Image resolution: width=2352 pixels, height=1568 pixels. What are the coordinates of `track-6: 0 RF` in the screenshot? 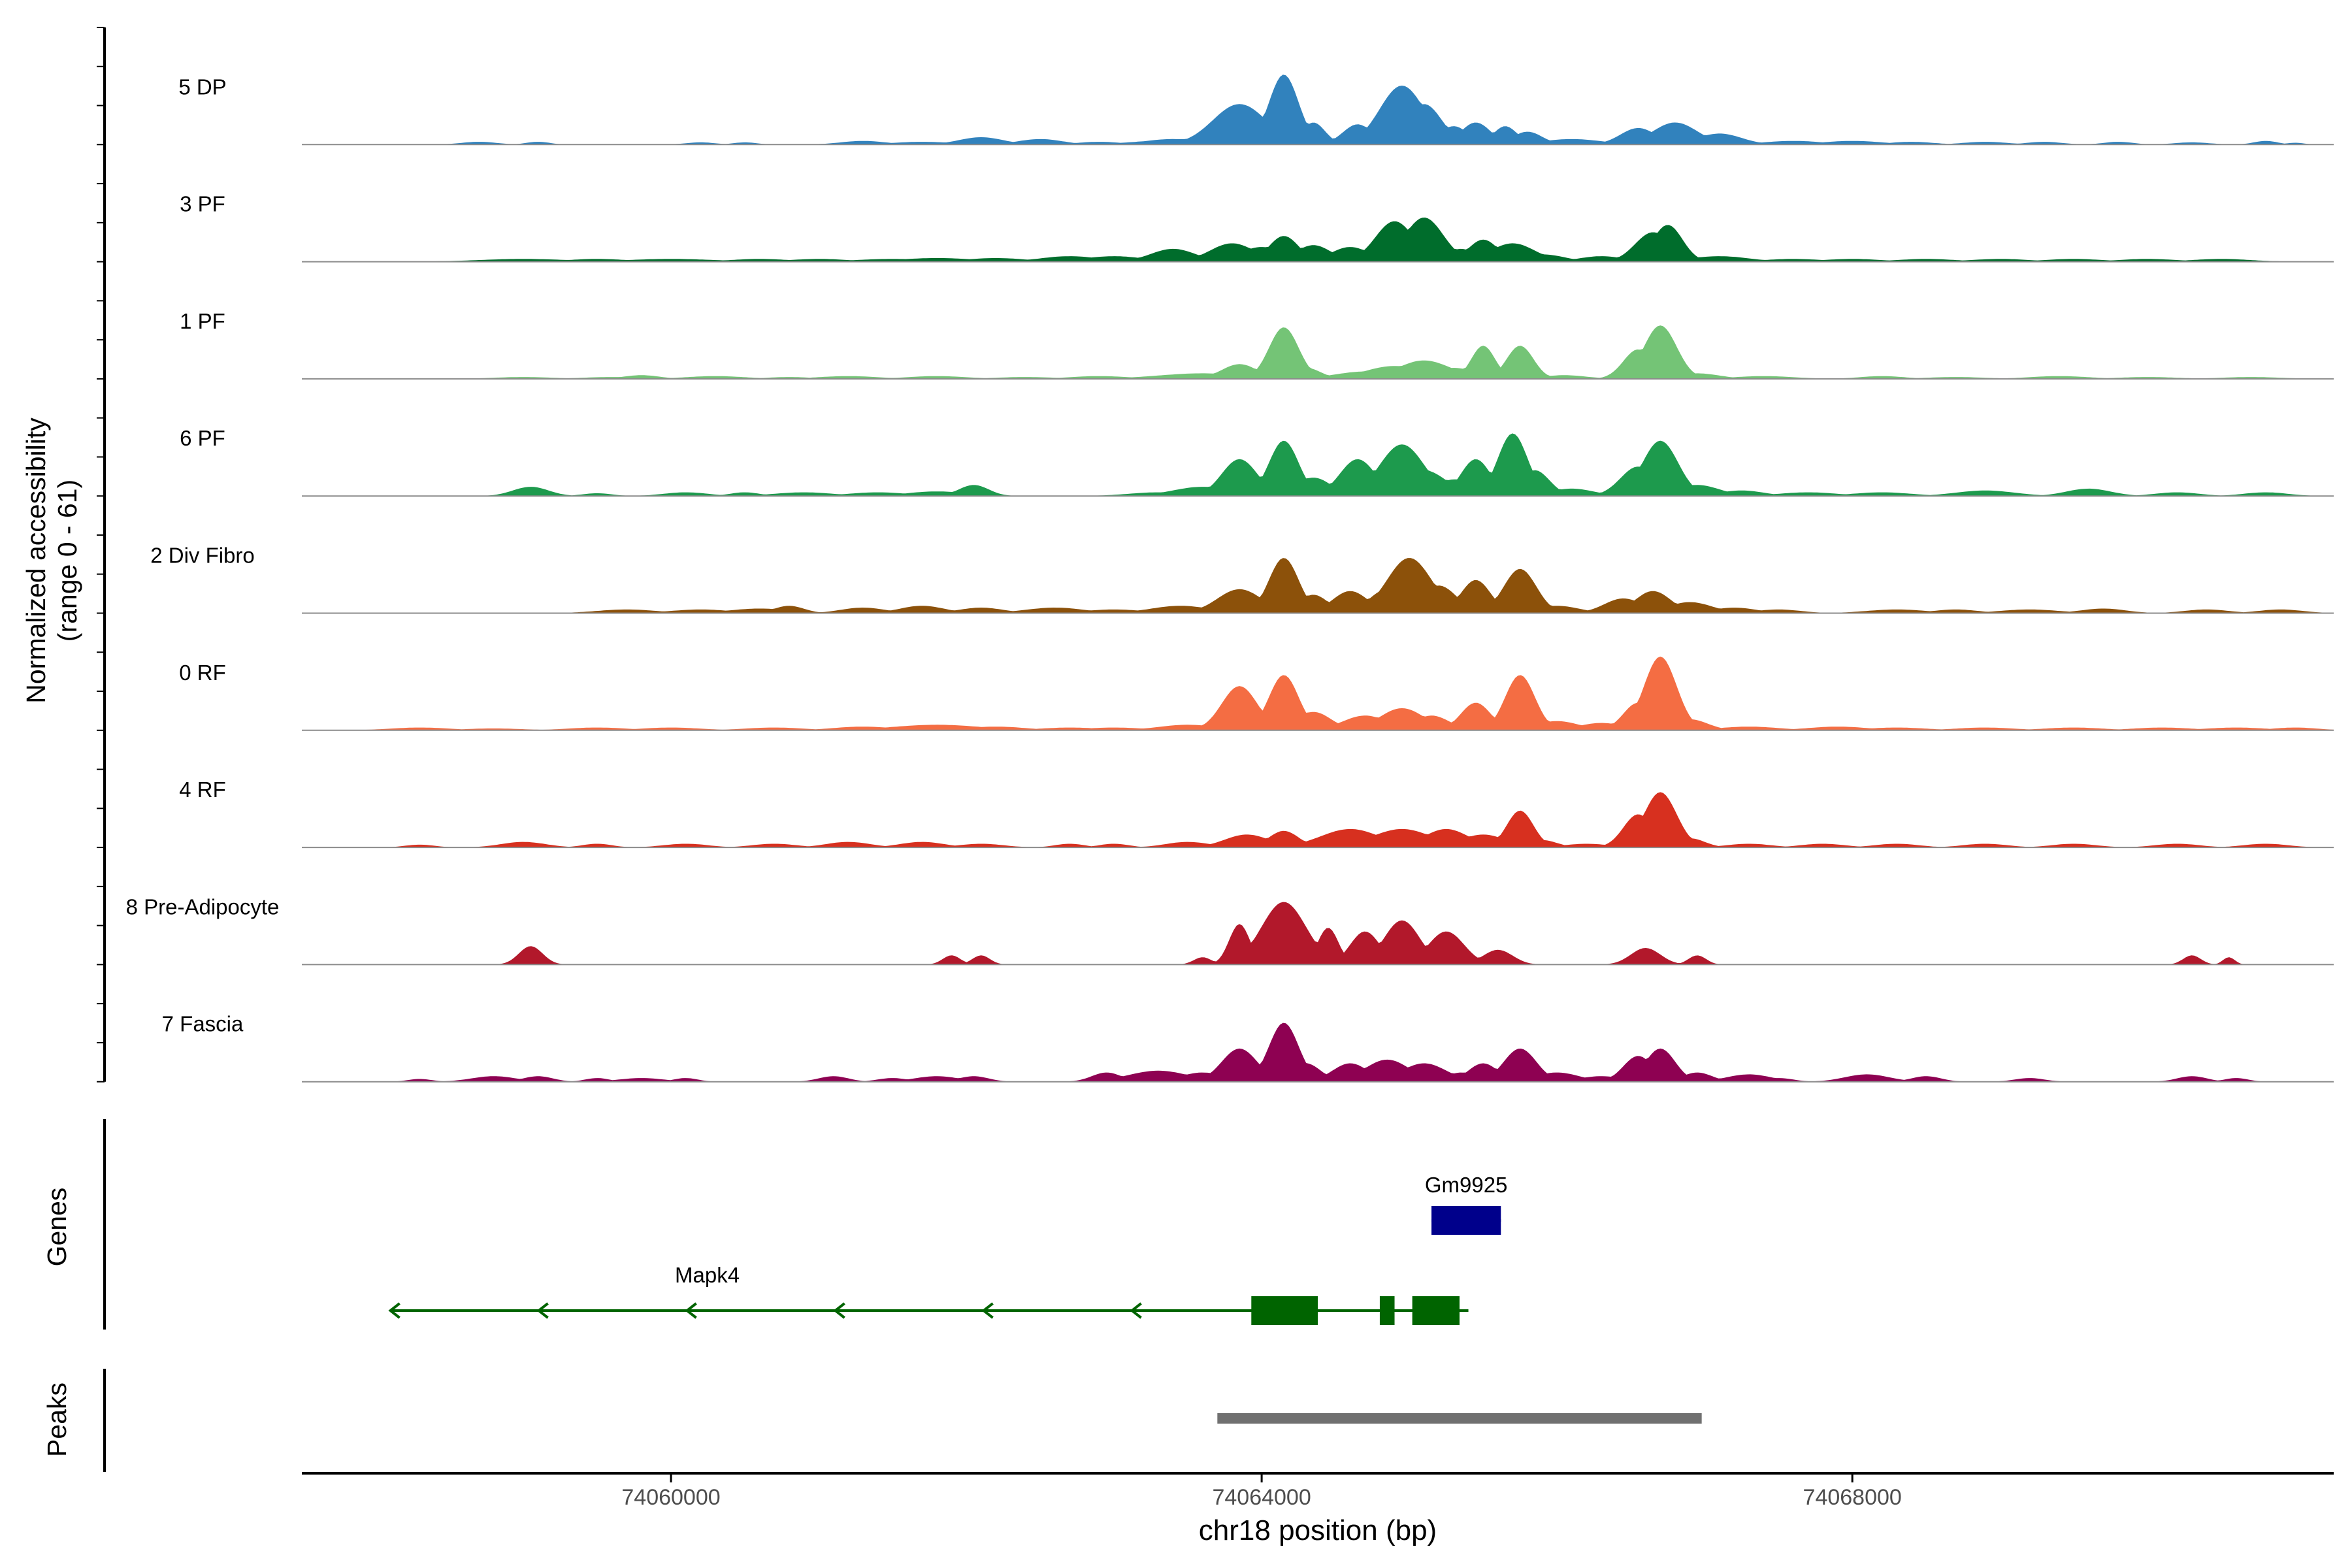 It's located at (1256, 694).